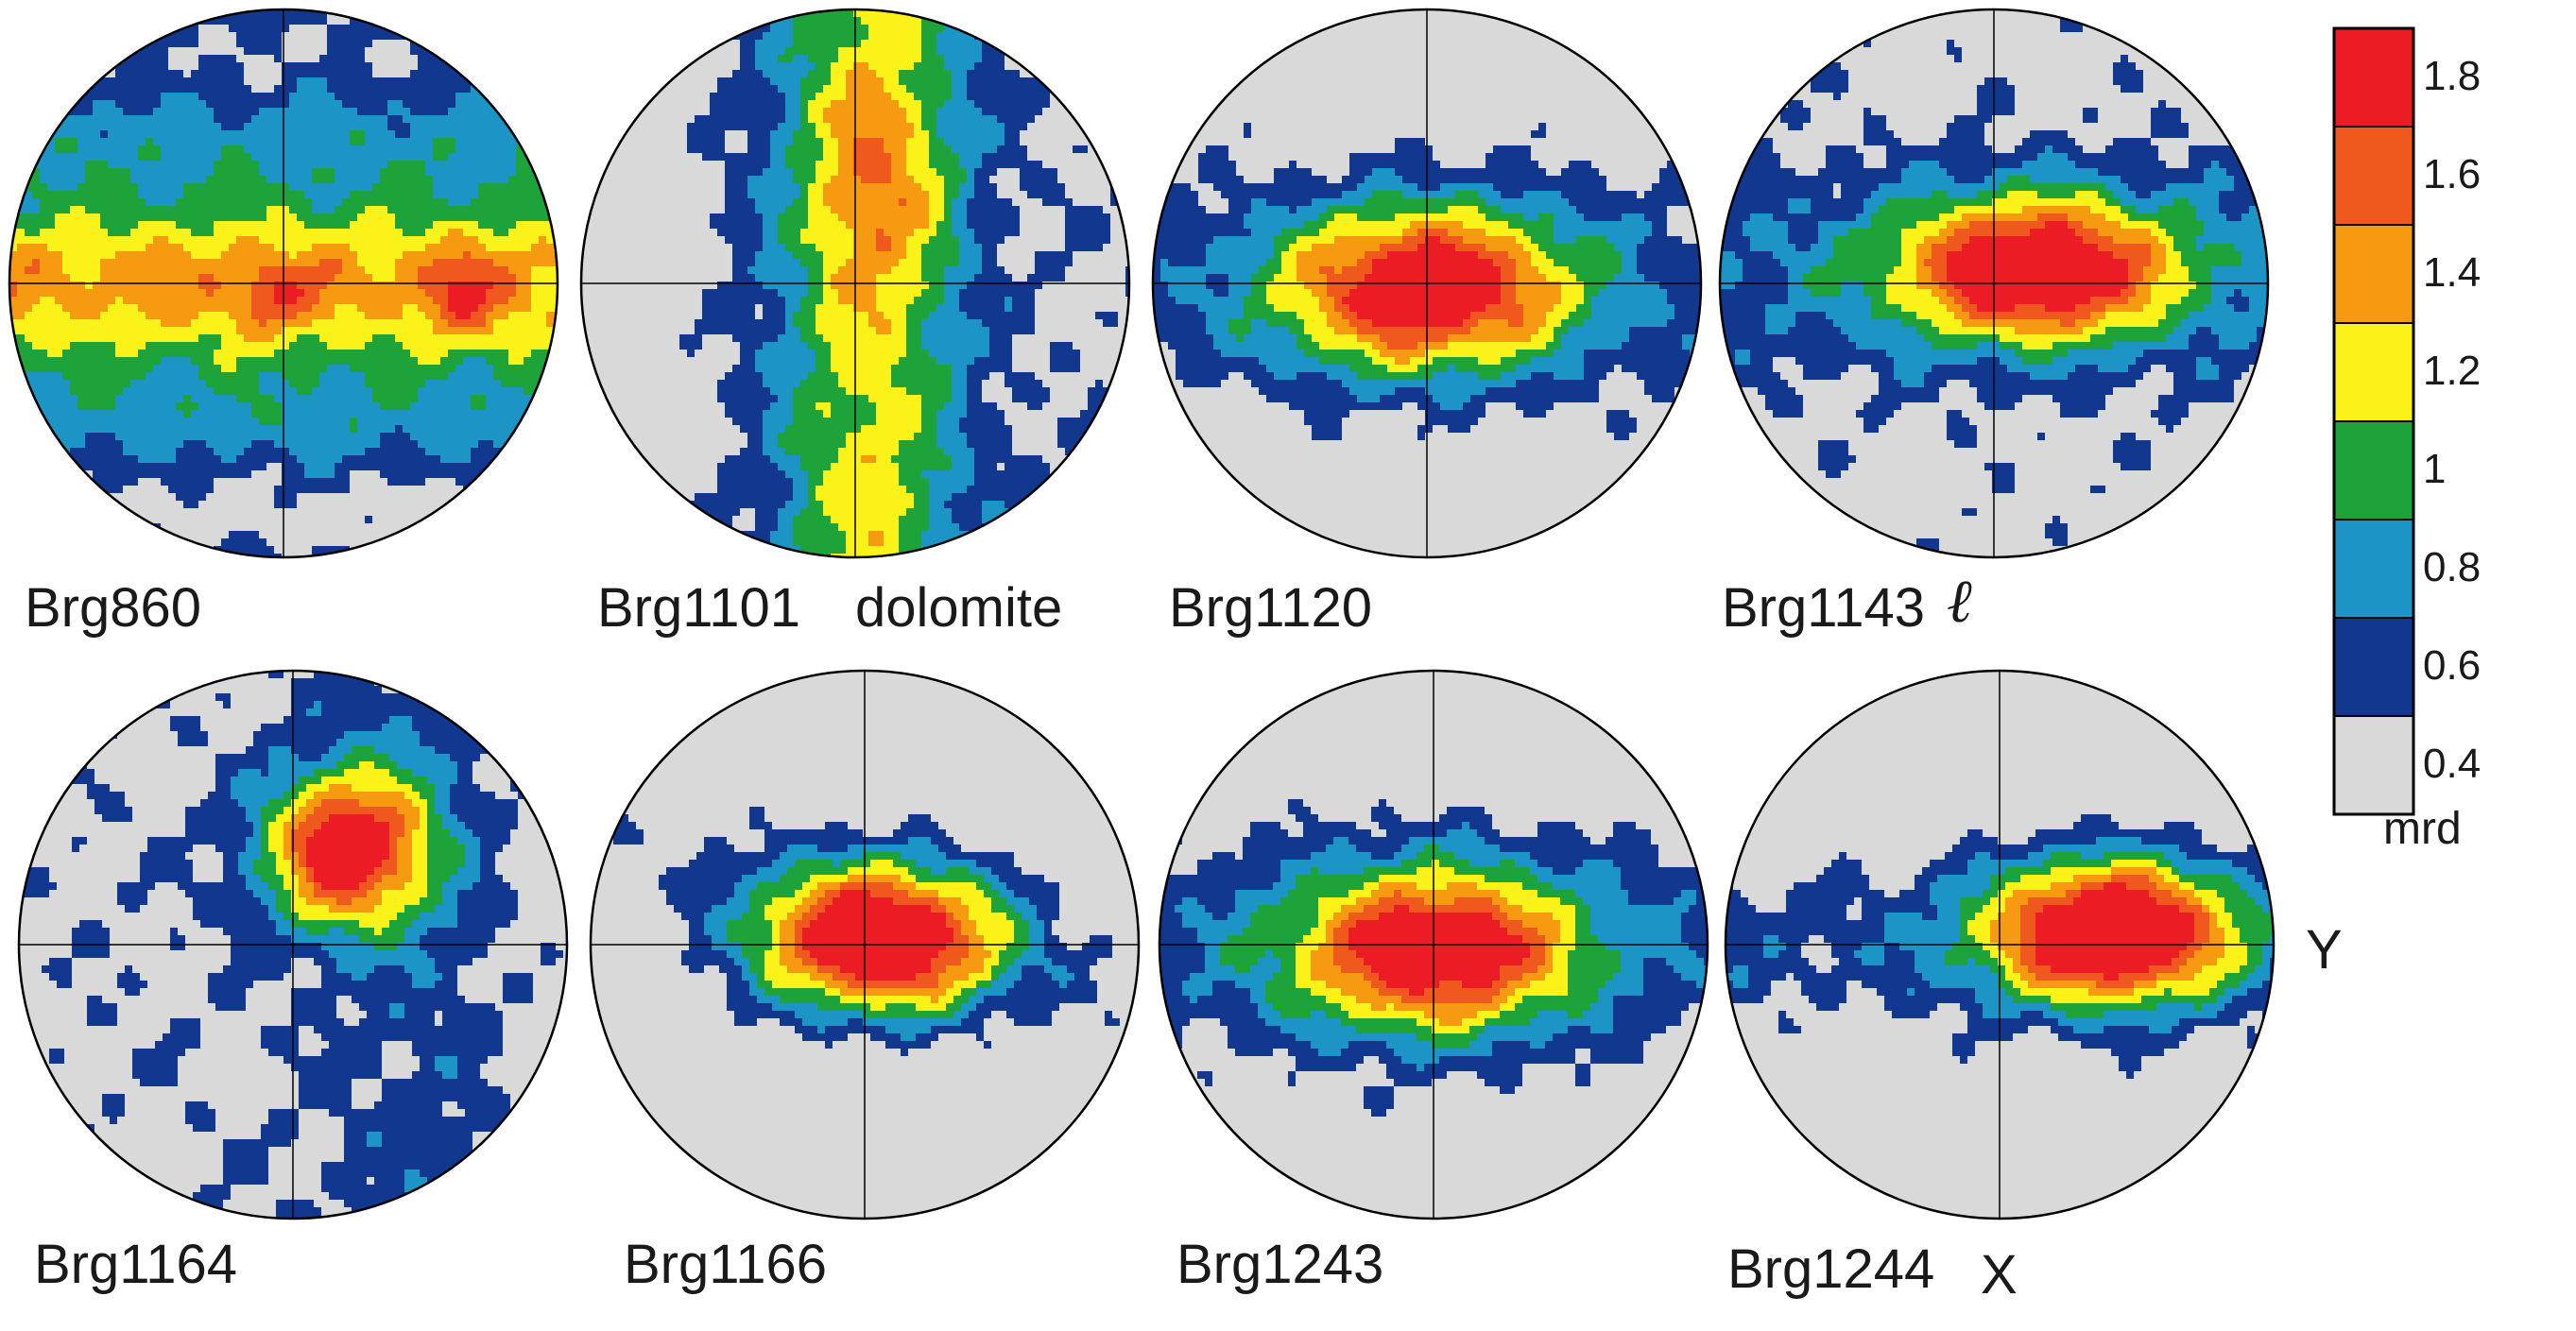  What do you see at coordinates (2422, 829) in the screenshot?
I see `colorbar-unit: mrd` at bounding box center [2422, 829].